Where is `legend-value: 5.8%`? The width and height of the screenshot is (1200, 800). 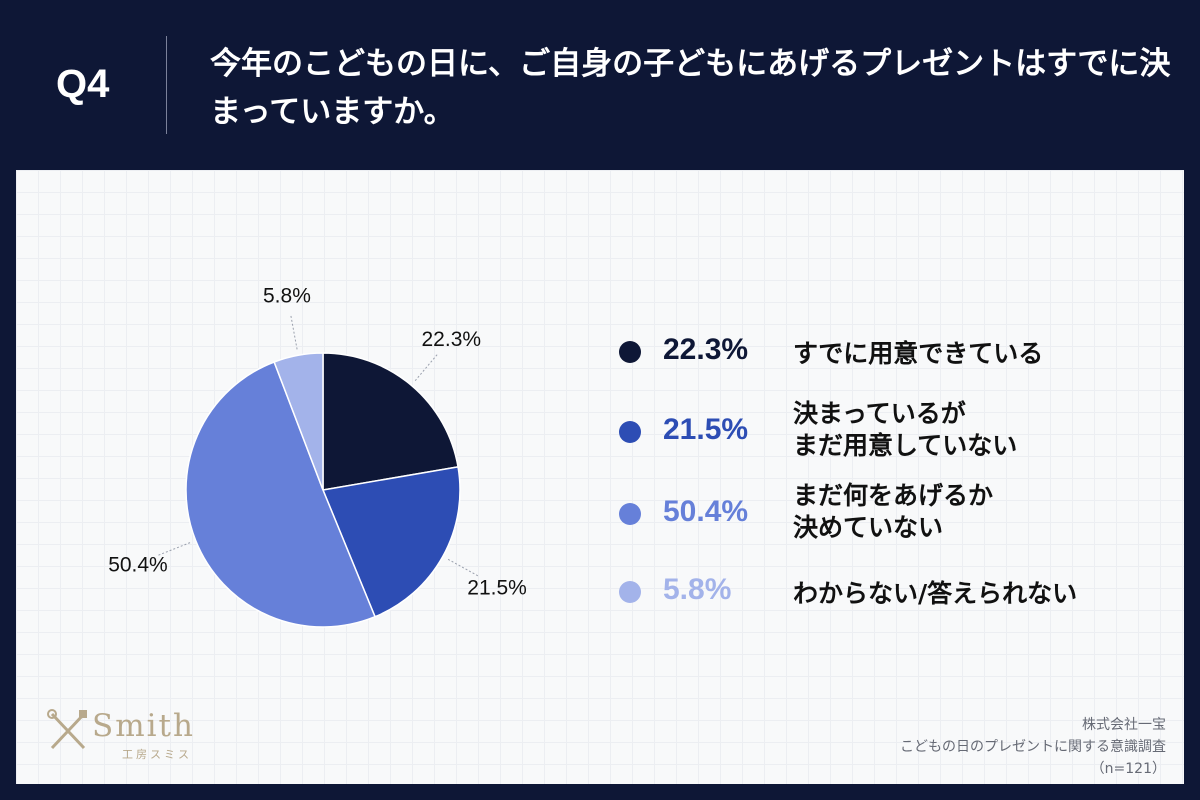
legend-value: 5.8% is located at coordinates (697, 589).